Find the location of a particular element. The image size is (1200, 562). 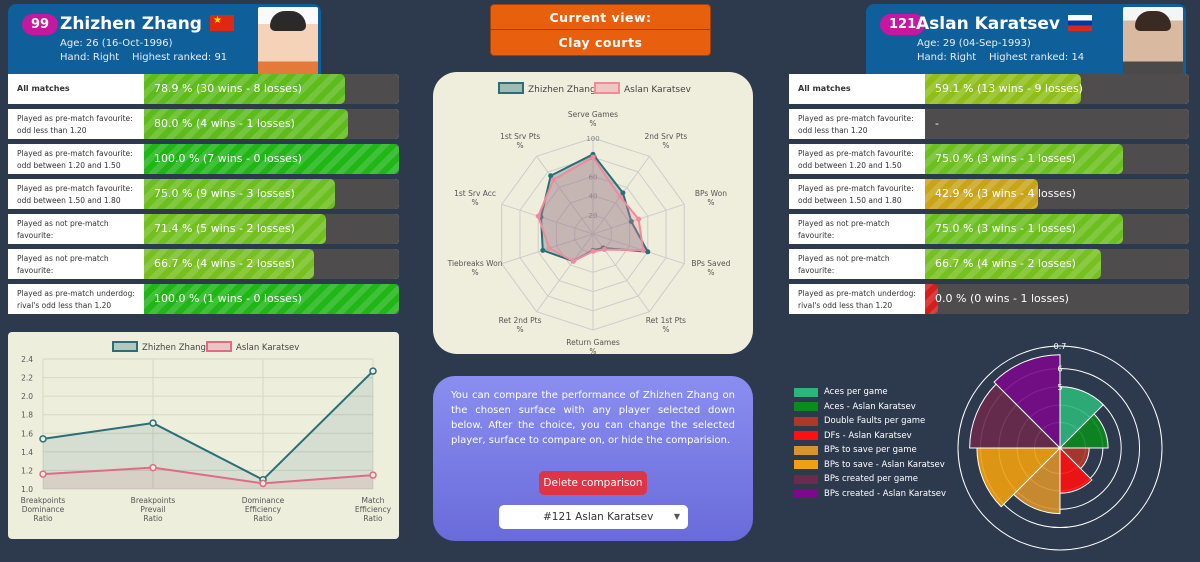

radar-axis-label: 2nd Srv Pts% is located at coordinates (666, 141).